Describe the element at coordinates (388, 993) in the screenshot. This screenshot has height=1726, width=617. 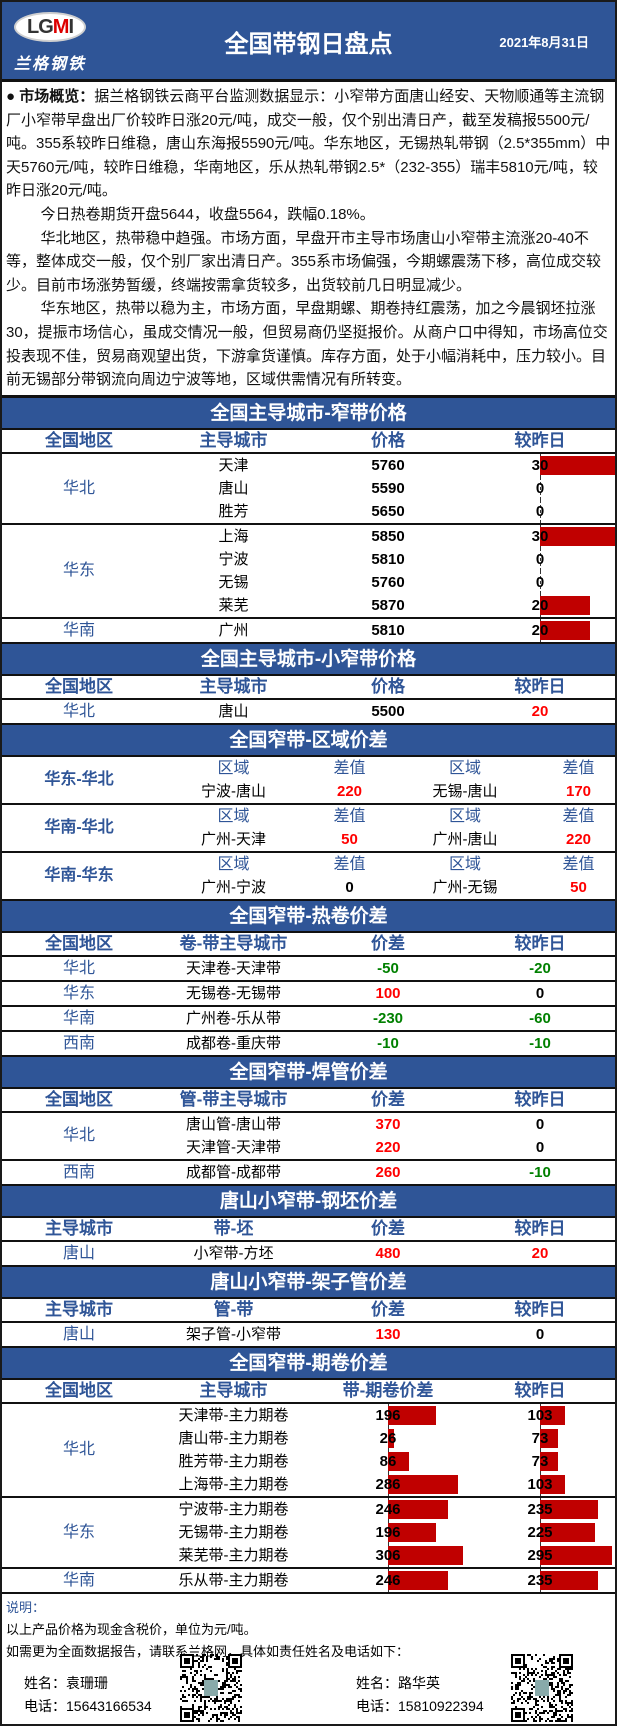
I see `change-value: 100` at that location.